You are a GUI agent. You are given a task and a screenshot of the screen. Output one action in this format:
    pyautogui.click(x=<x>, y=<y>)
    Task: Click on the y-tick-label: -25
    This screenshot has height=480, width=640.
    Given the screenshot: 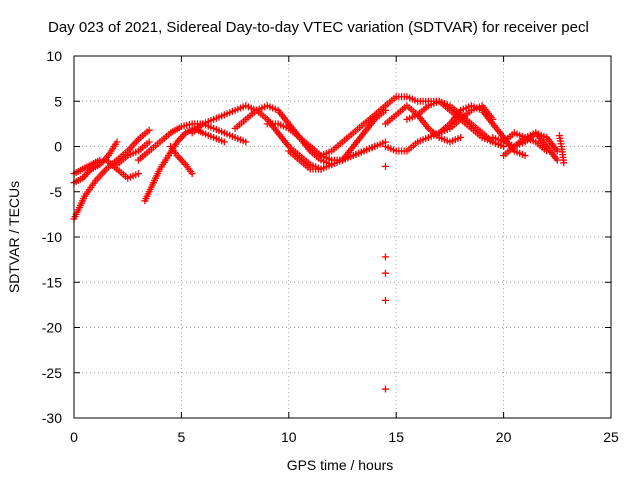 What is the action you would take?
    pyautogui.click(x=52, y=373)
    